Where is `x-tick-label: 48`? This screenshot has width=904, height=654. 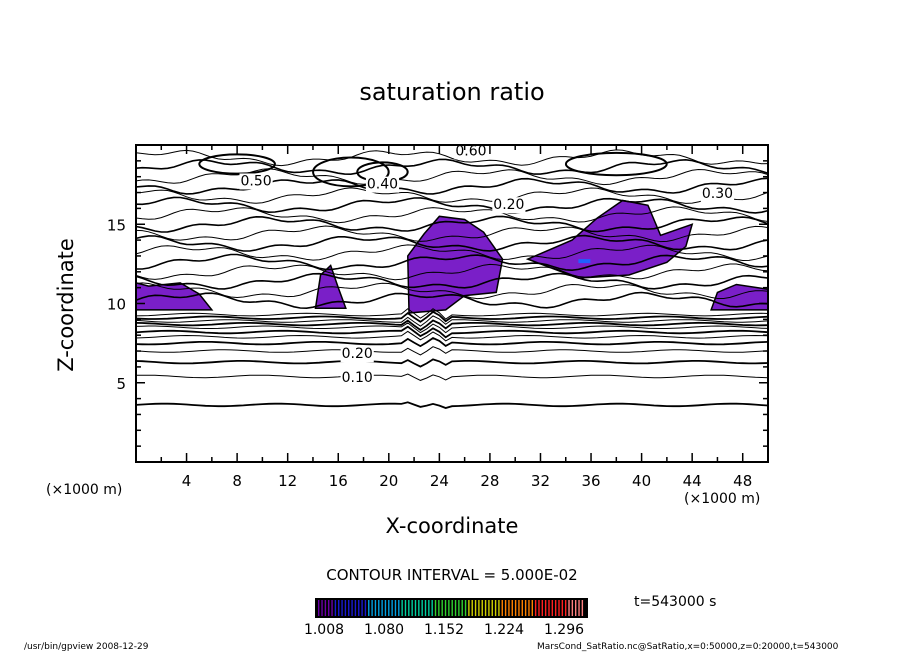
x-tick-label: 48 is located at coordinates (742, 481).